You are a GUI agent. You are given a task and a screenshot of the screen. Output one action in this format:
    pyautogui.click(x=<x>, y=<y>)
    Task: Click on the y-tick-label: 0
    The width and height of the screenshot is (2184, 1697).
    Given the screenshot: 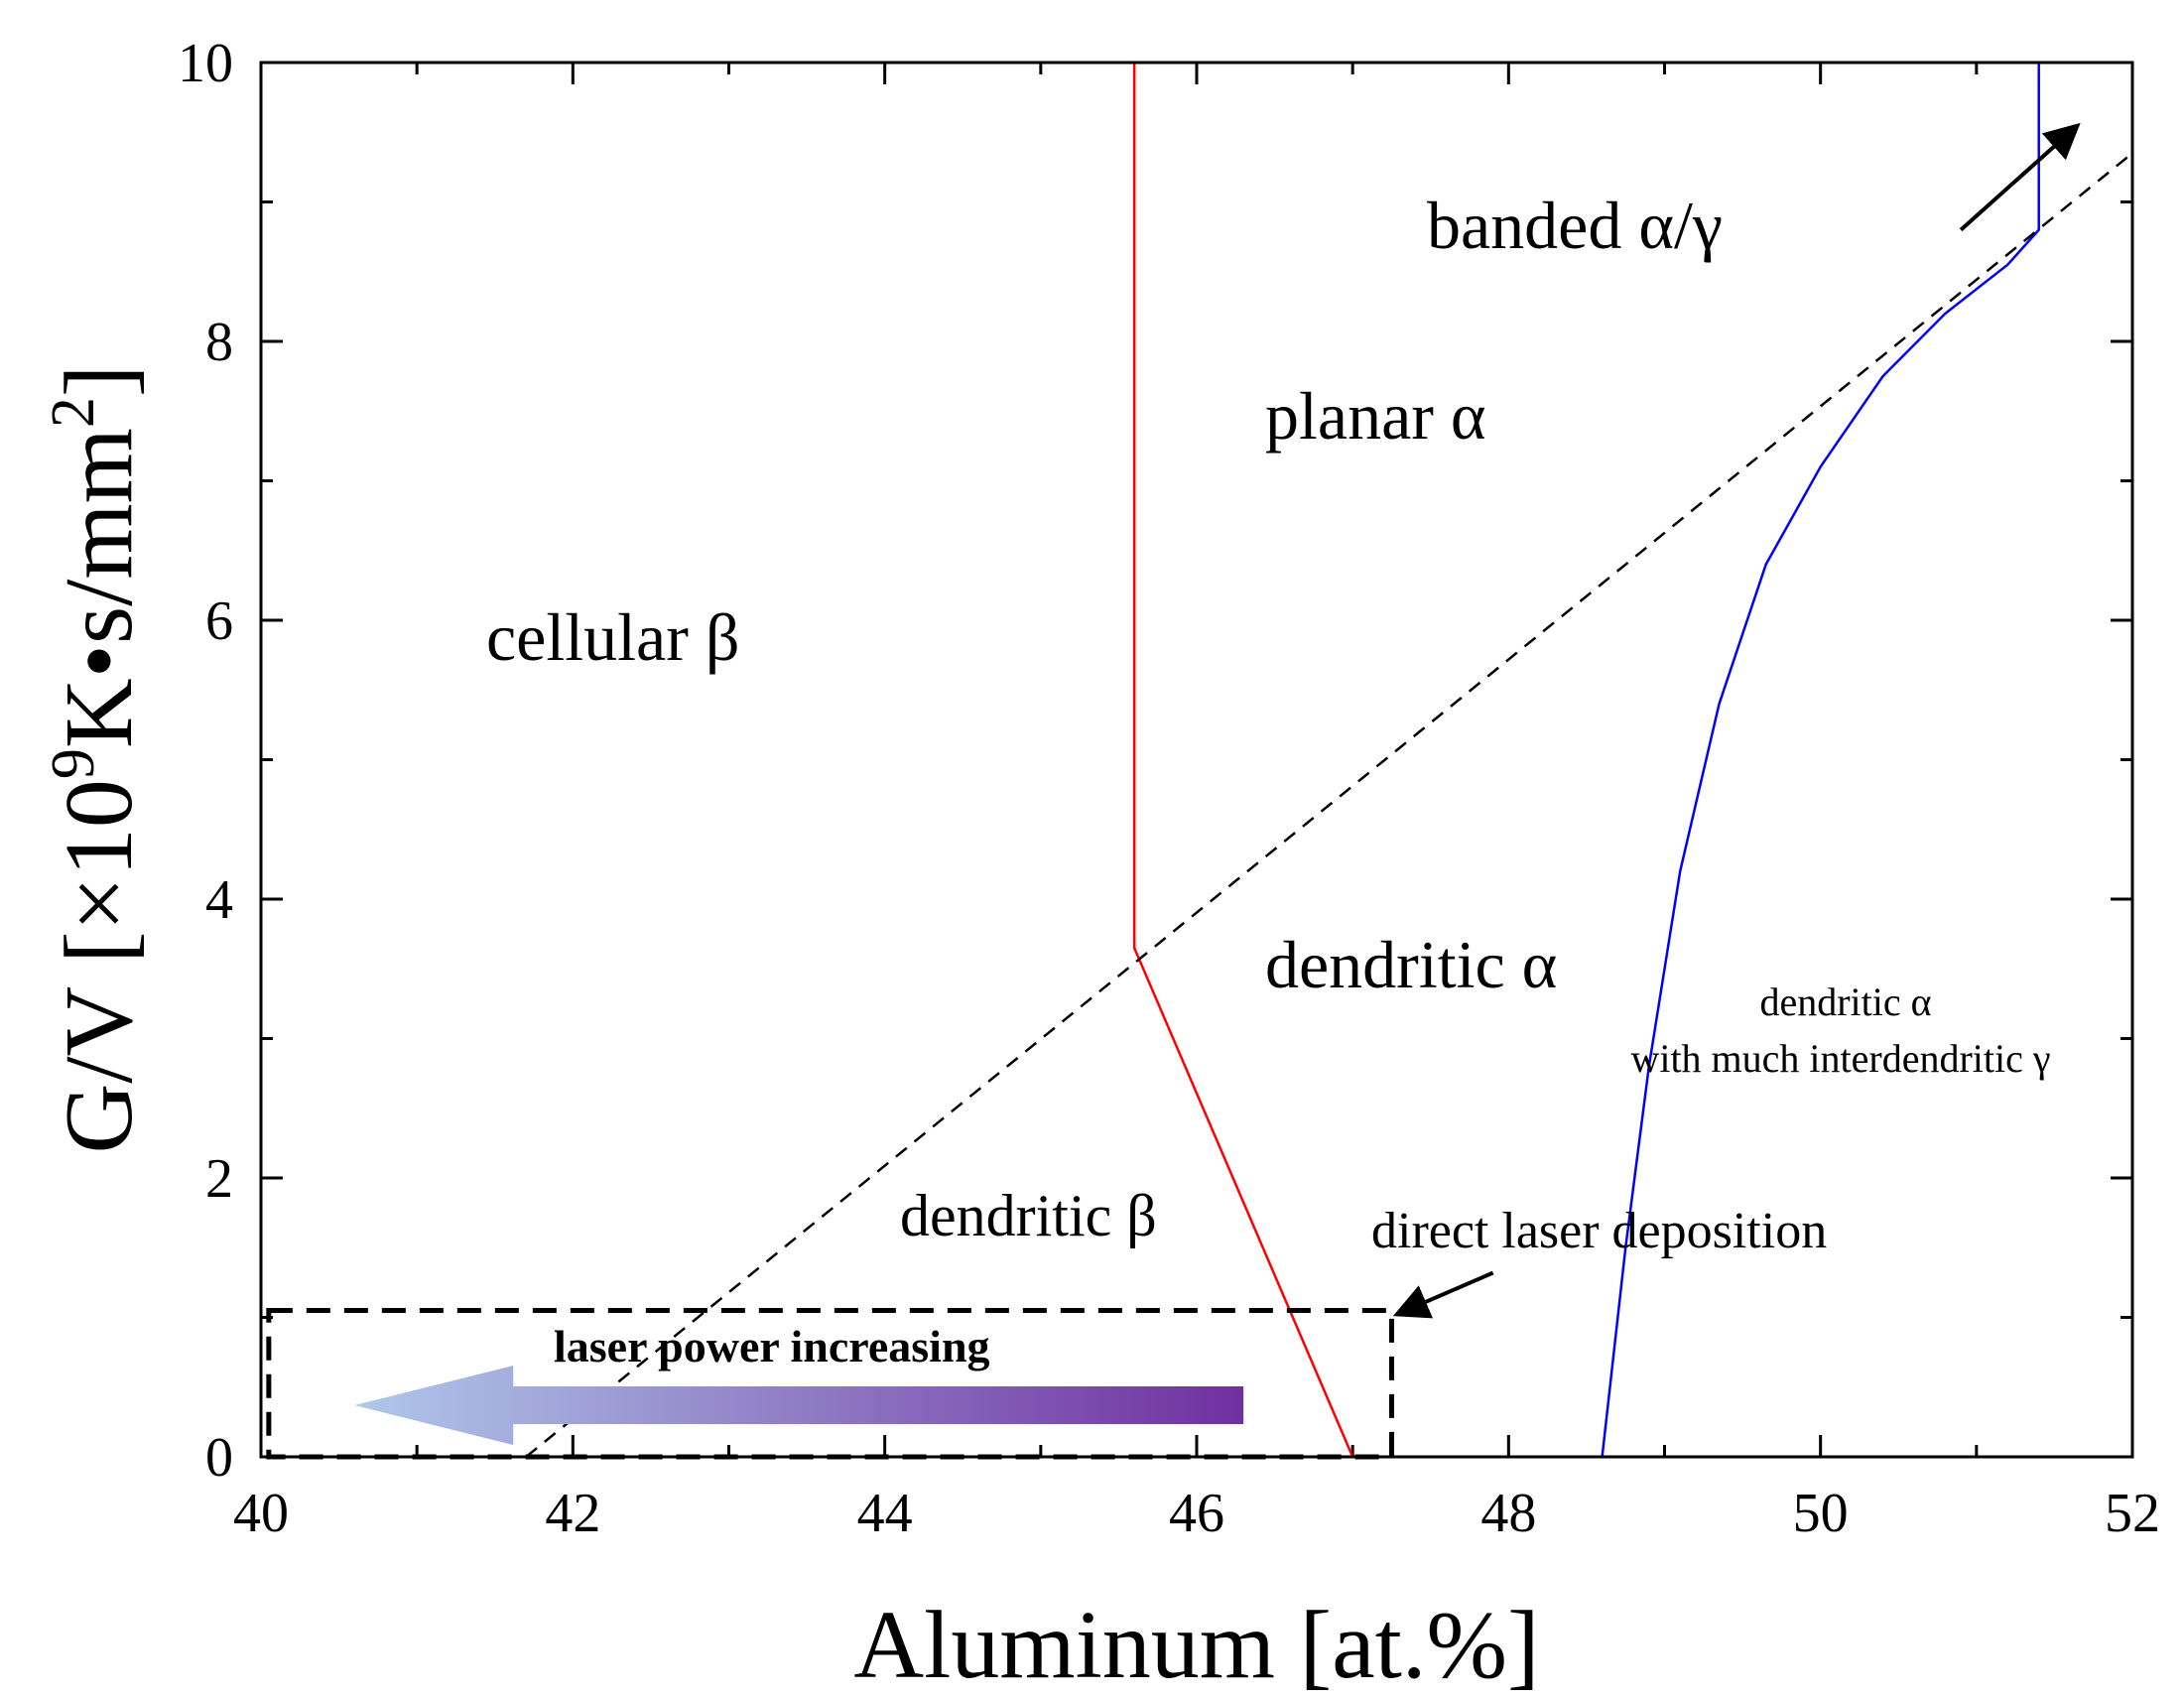 What is the action you would take?
    pyautogui.click(x=219, y=1458)
    